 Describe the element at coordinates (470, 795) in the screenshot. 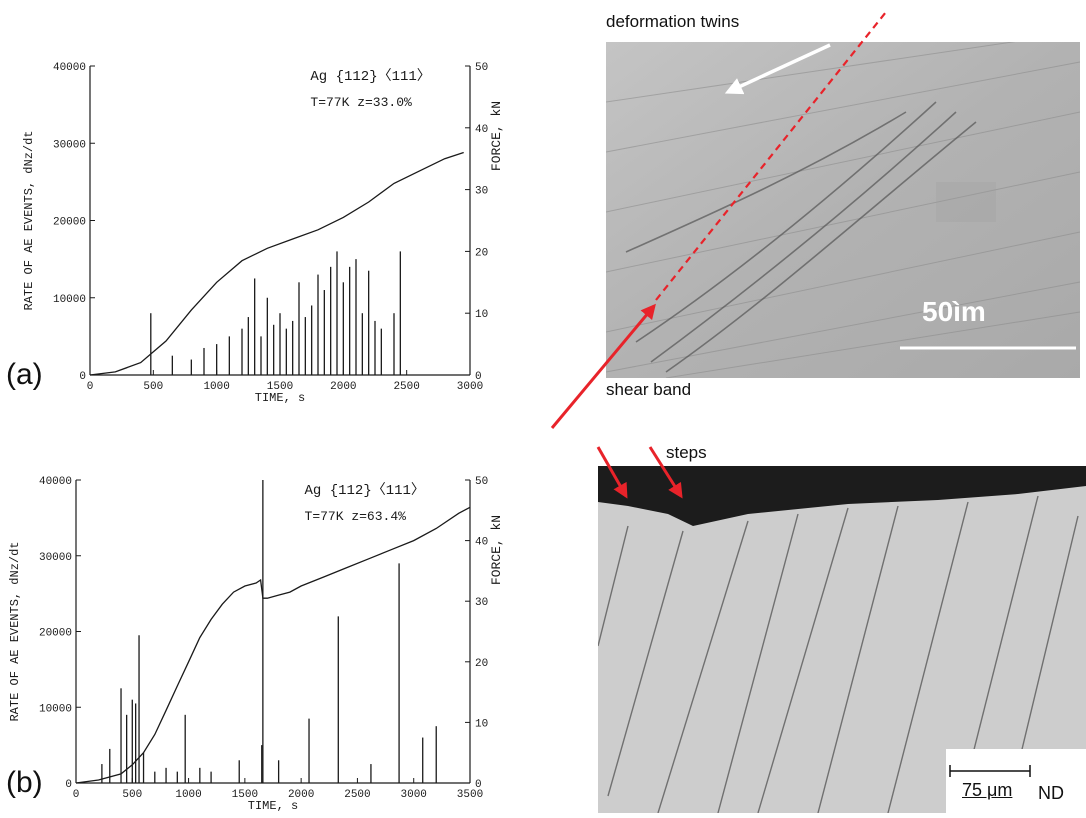

I see `x-tick-label: 3500` at that location.